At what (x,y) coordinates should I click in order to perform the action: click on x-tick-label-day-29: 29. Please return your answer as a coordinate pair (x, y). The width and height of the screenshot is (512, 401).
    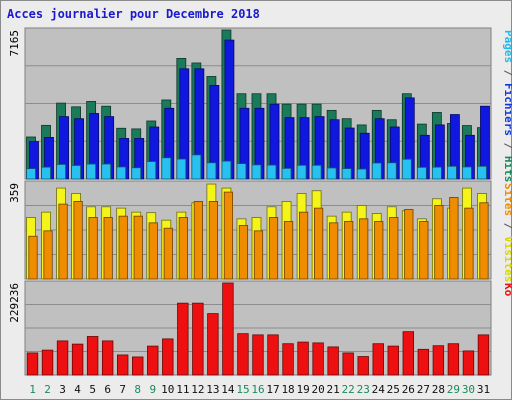
    Looking at the image, I should click on (453, 389).